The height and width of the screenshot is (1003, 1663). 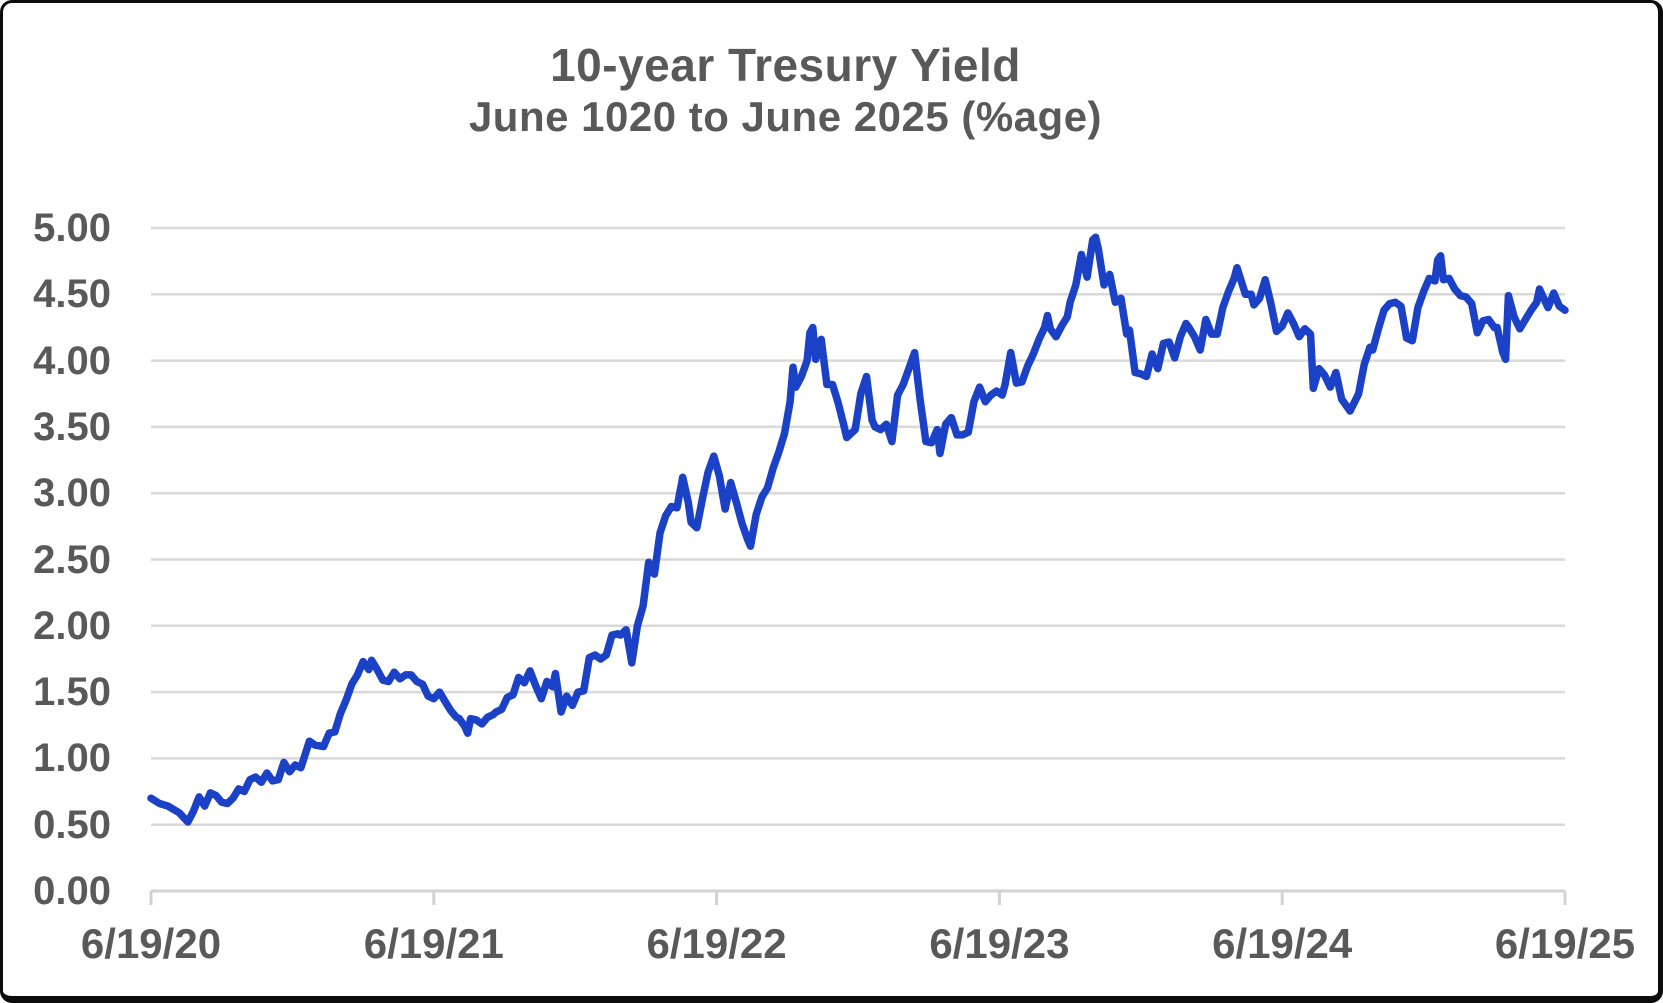 I want to click on y-axis-label: 3.00, so click(x=72, y=493).